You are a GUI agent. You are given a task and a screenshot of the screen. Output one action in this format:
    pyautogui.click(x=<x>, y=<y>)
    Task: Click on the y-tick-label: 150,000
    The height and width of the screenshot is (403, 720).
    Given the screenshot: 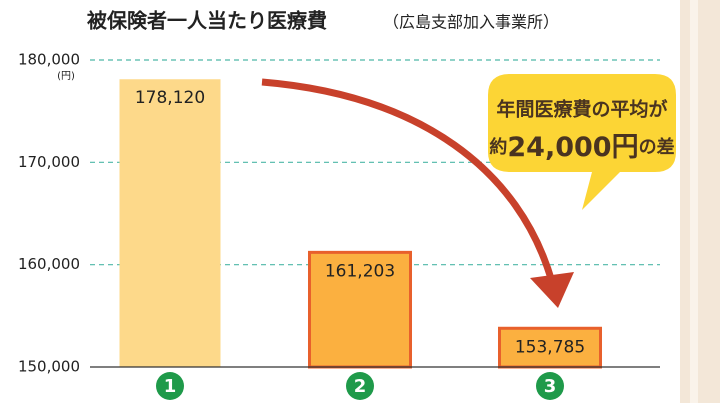 What is the action you would take?
    pyautogui.click(x=49, y=367)
    